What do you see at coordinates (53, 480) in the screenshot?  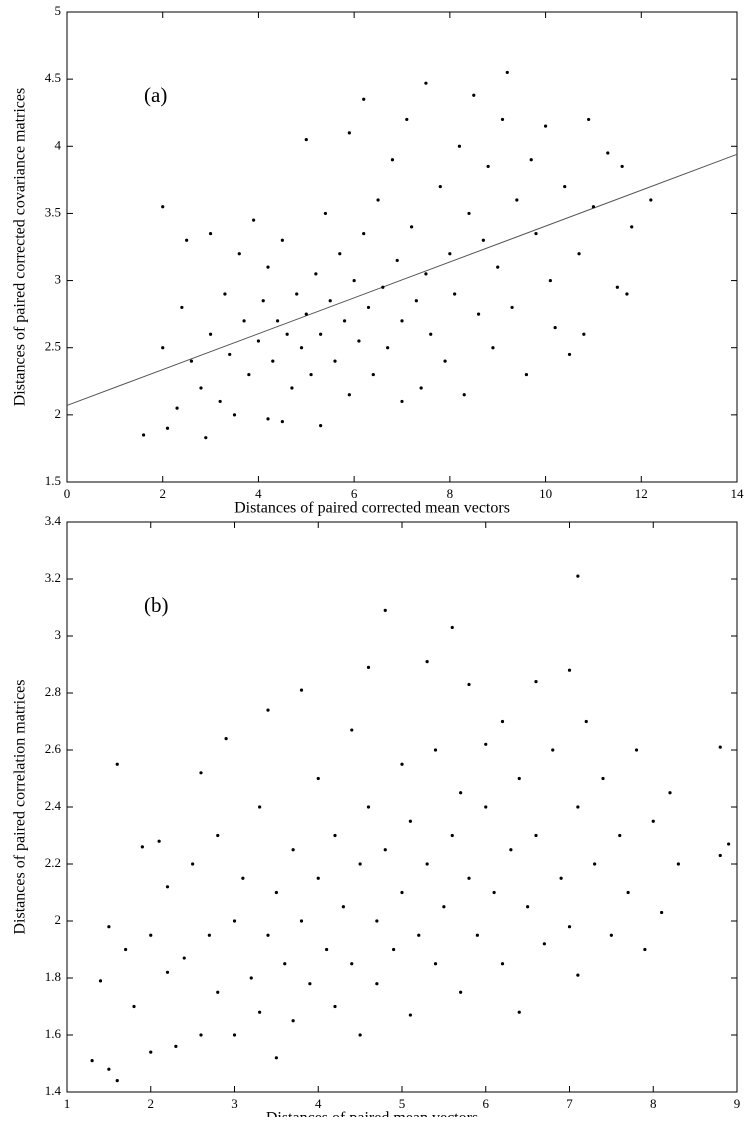 I see `y-tick-label: 1.5` at bounding box center [53, 480].